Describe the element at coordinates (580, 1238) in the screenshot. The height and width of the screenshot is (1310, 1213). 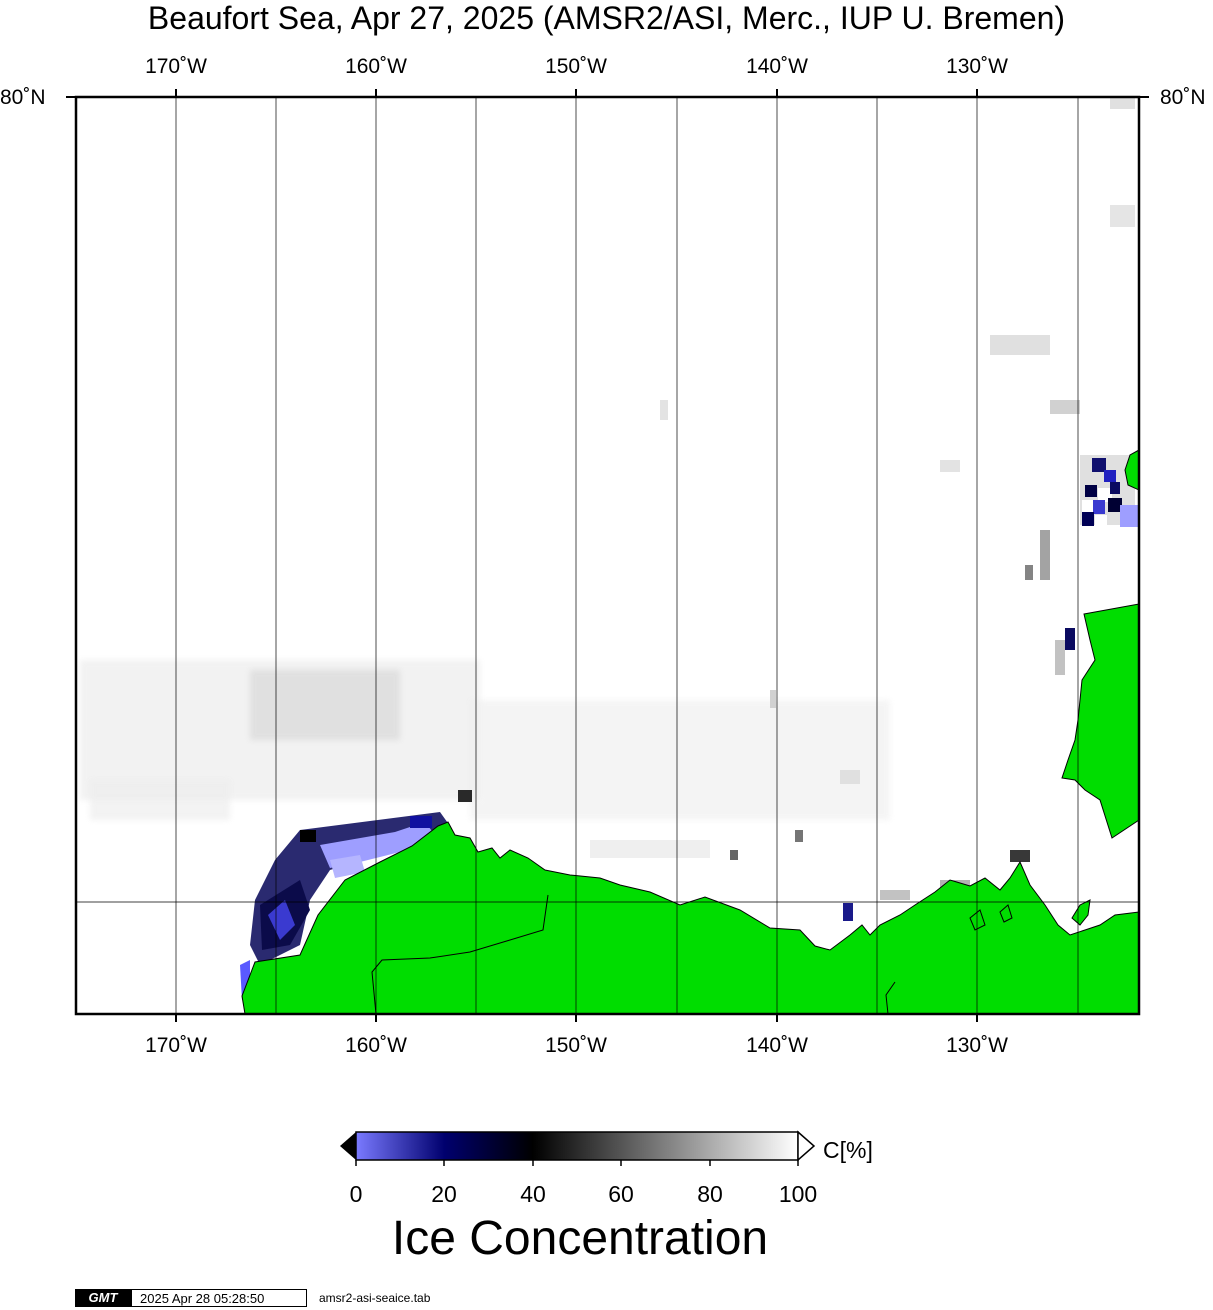
I see `colorbar-title: Ice Concentration` at that location.